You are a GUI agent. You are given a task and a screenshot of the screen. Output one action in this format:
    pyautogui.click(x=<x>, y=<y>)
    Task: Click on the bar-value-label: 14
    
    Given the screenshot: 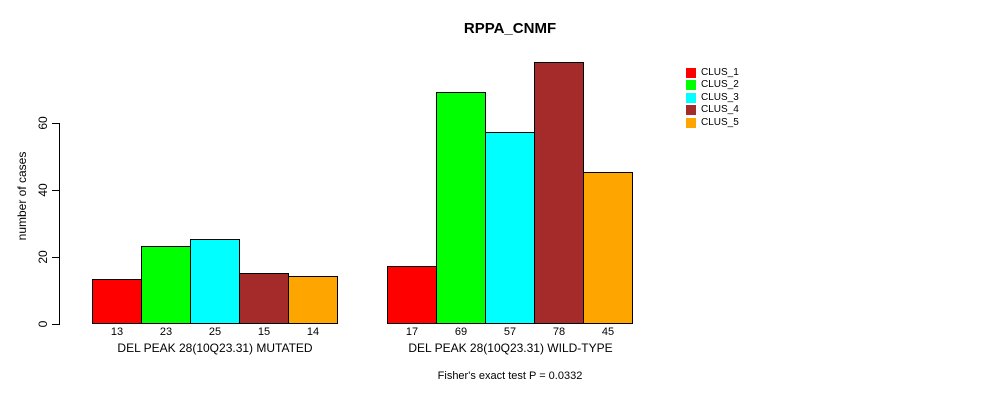 What is the action you would take?
    pyautogui.click(x=313, y=332)
    